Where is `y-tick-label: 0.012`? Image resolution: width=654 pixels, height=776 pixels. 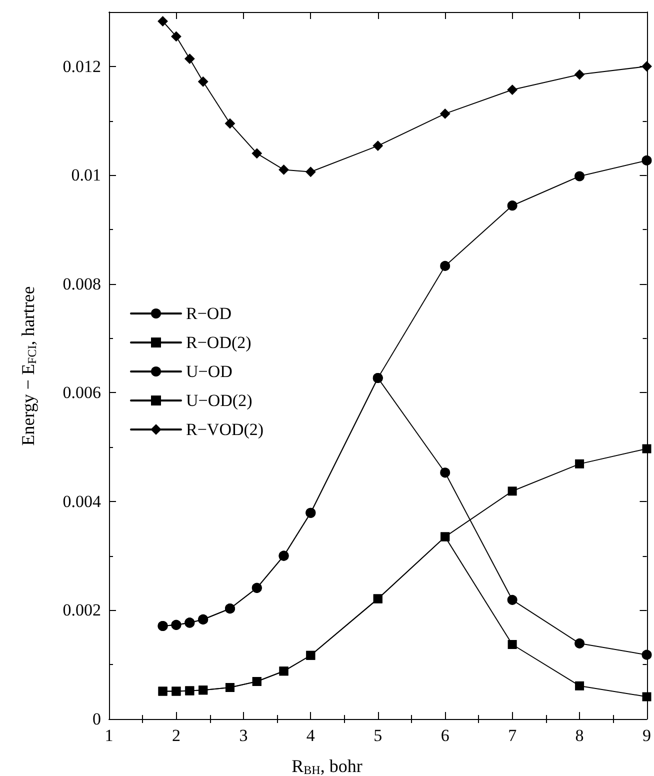
y-tick-label: 0.012 is located at coordinates (81, 66).